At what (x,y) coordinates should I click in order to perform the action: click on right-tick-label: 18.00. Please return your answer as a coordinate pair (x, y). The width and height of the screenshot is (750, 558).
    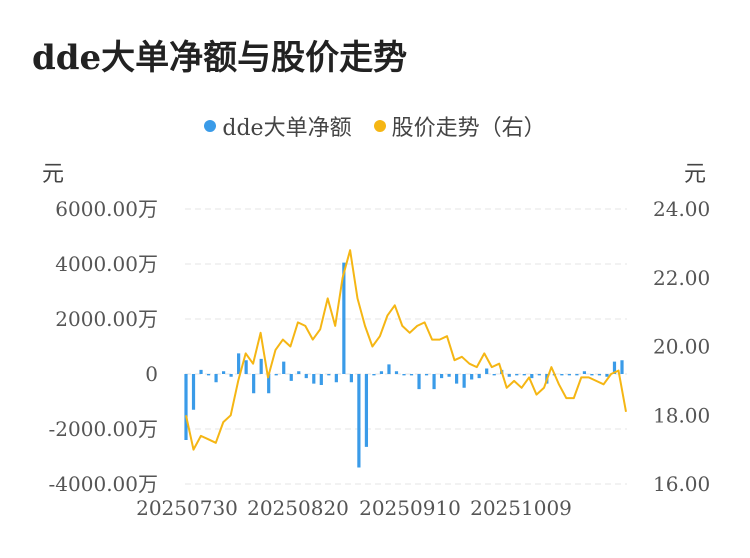
    Looking at the image, I should click on (681, 415).